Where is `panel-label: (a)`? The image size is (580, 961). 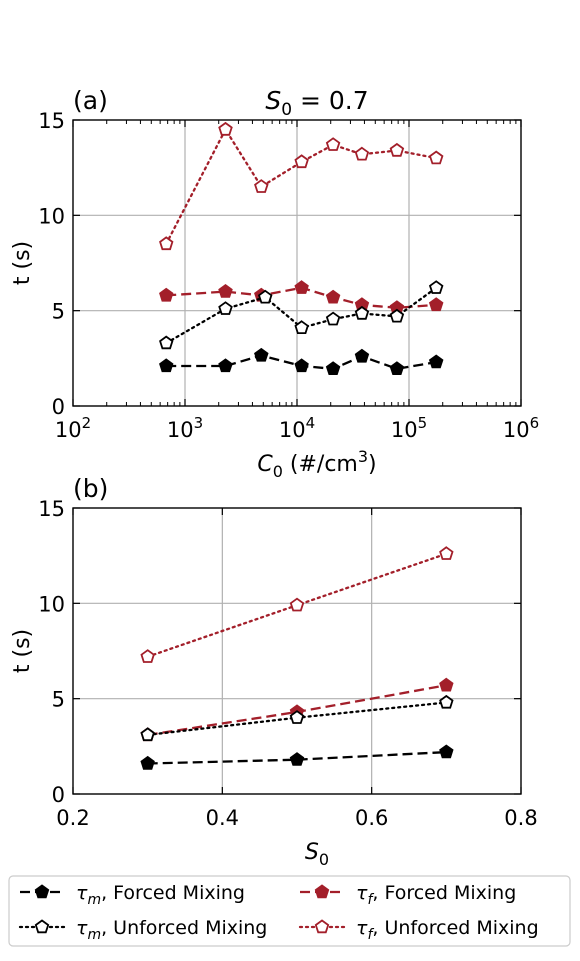 panel-label: (a) is located at coordinates (90, 100).